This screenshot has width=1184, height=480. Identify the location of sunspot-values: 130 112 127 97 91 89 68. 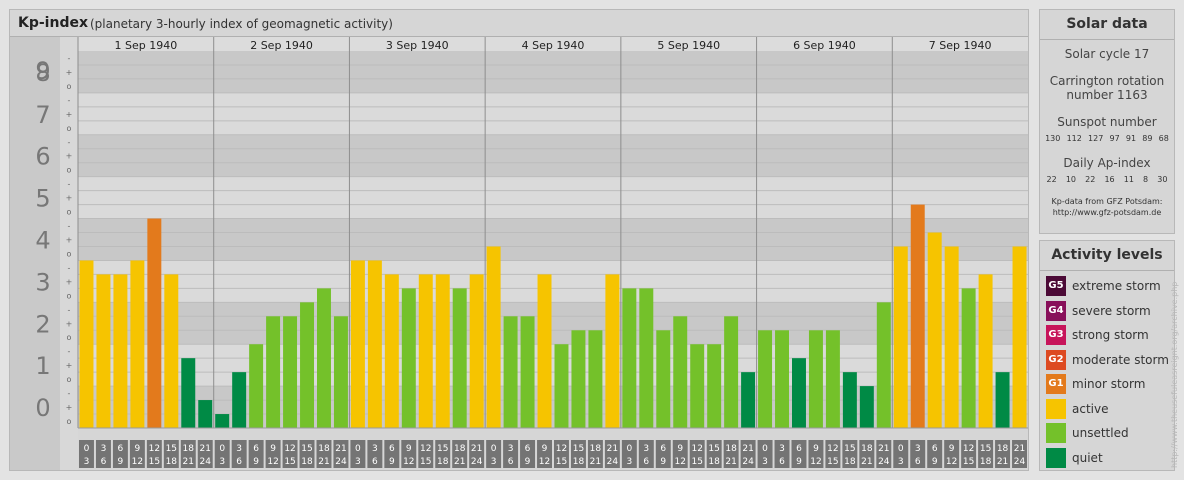
(1107, 138).